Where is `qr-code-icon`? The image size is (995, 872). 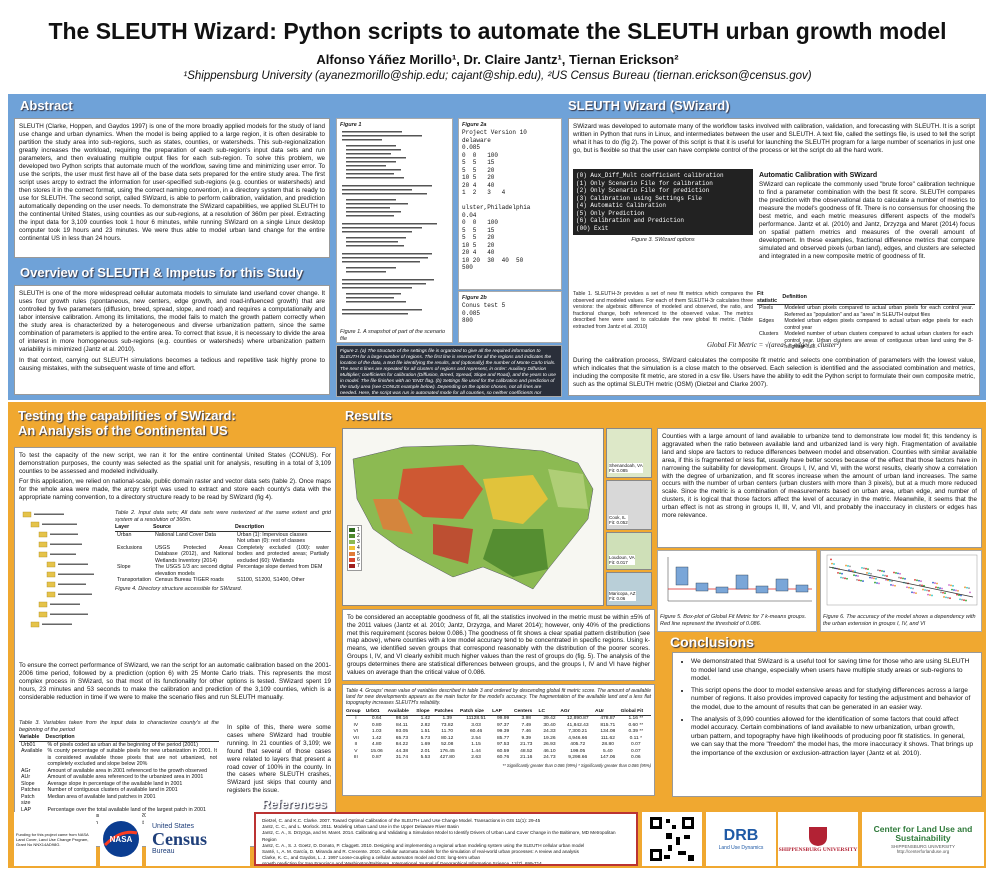 qr-code-icon is located at coordinates (672, 839).